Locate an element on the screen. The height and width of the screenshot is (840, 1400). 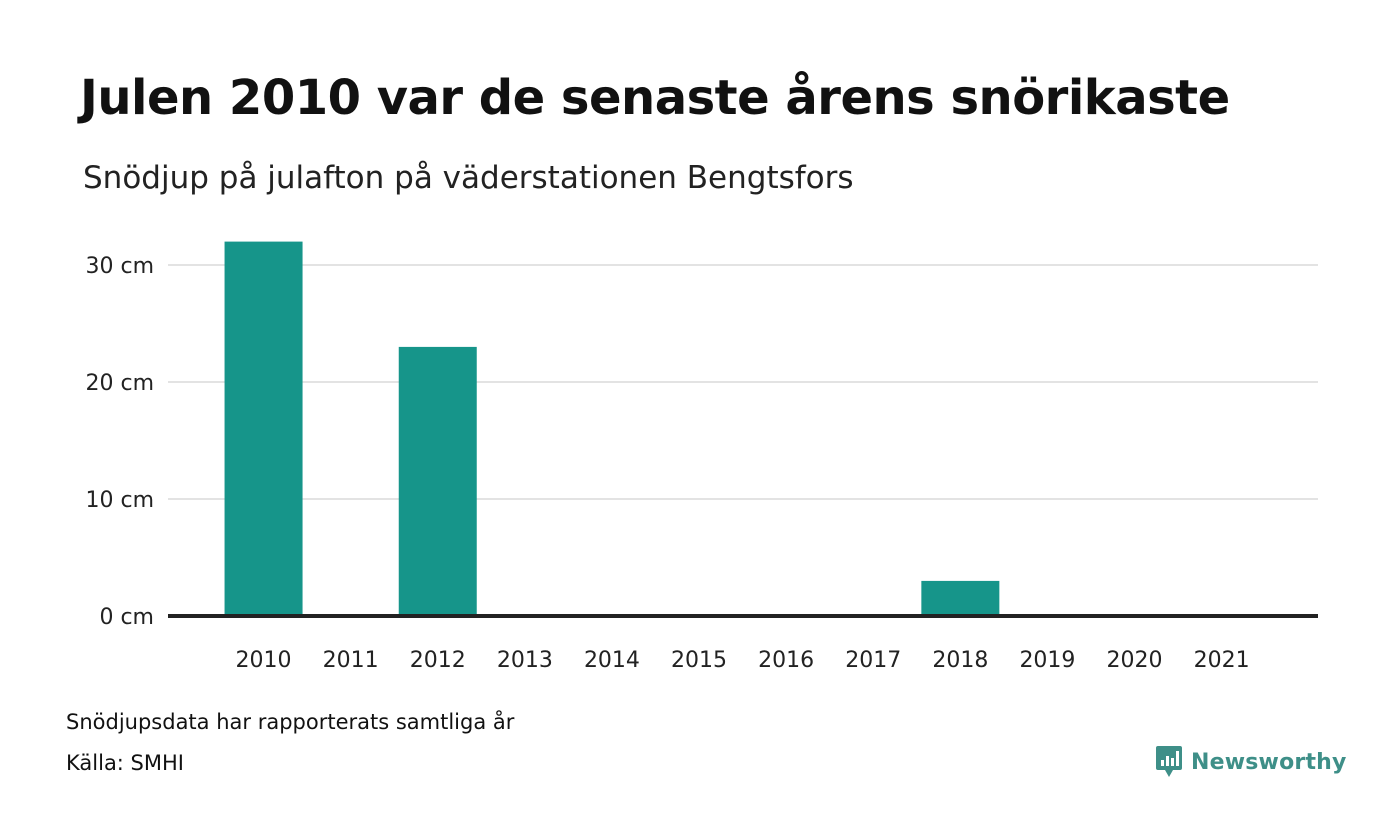
y-tick-label: 20 cm is located at coordinates (119, 383).